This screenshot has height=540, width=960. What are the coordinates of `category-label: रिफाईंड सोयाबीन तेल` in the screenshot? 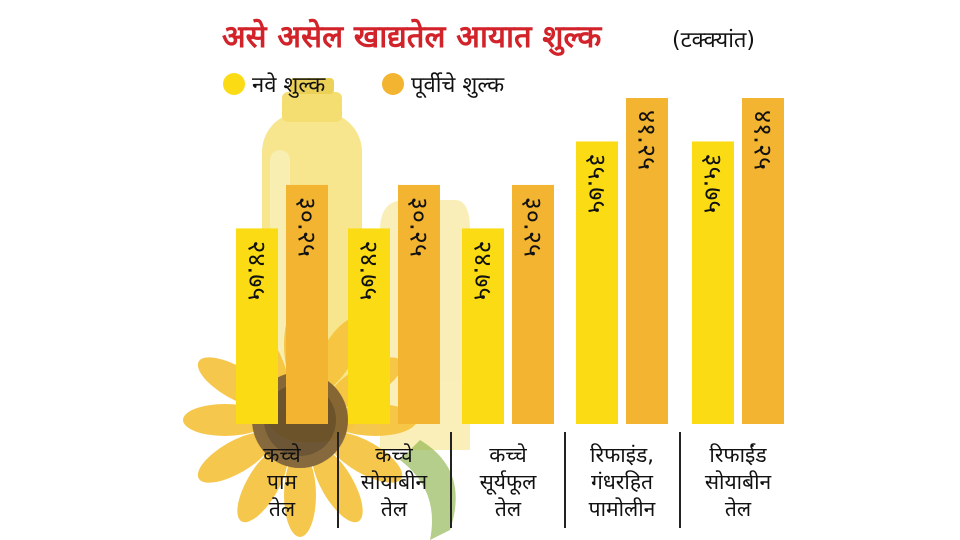 It's located at (738, 482).